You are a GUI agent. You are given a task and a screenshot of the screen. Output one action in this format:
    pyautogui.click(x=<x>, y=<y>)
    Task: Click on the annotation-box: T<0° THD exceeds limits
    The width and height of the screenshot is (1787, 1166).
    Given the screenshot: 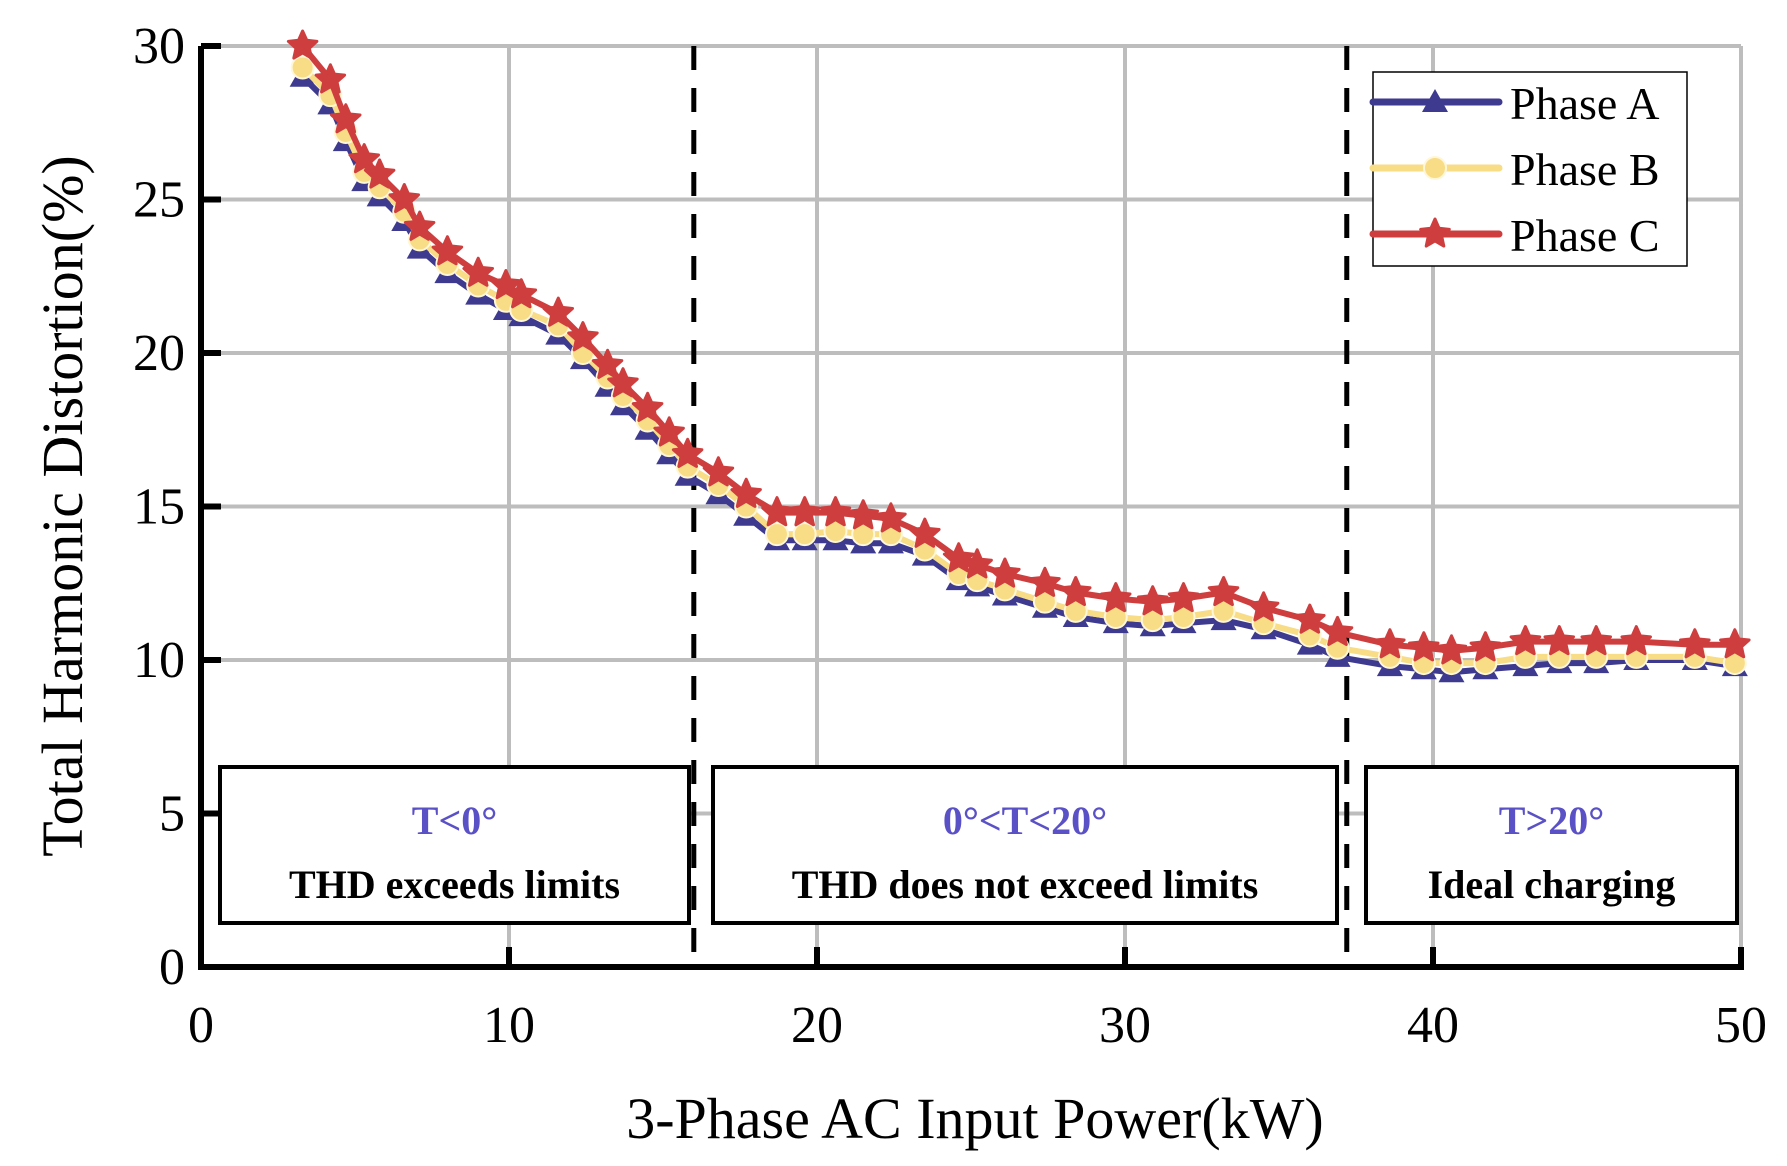 What is the action you would take?
    pyautogui.click(x=454, y=845)
    